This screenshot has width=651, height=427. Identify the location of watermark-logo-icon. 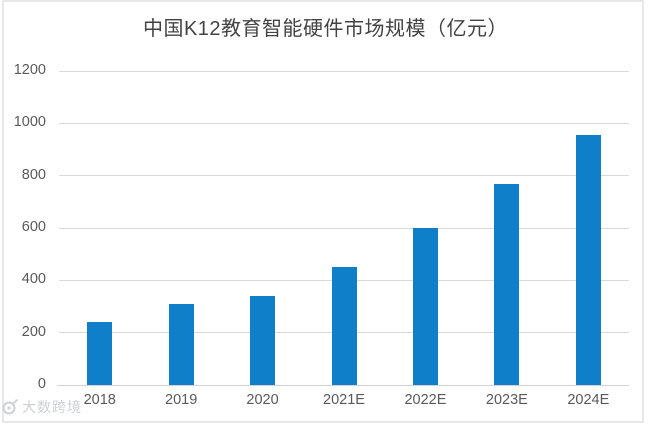
(10, 407).